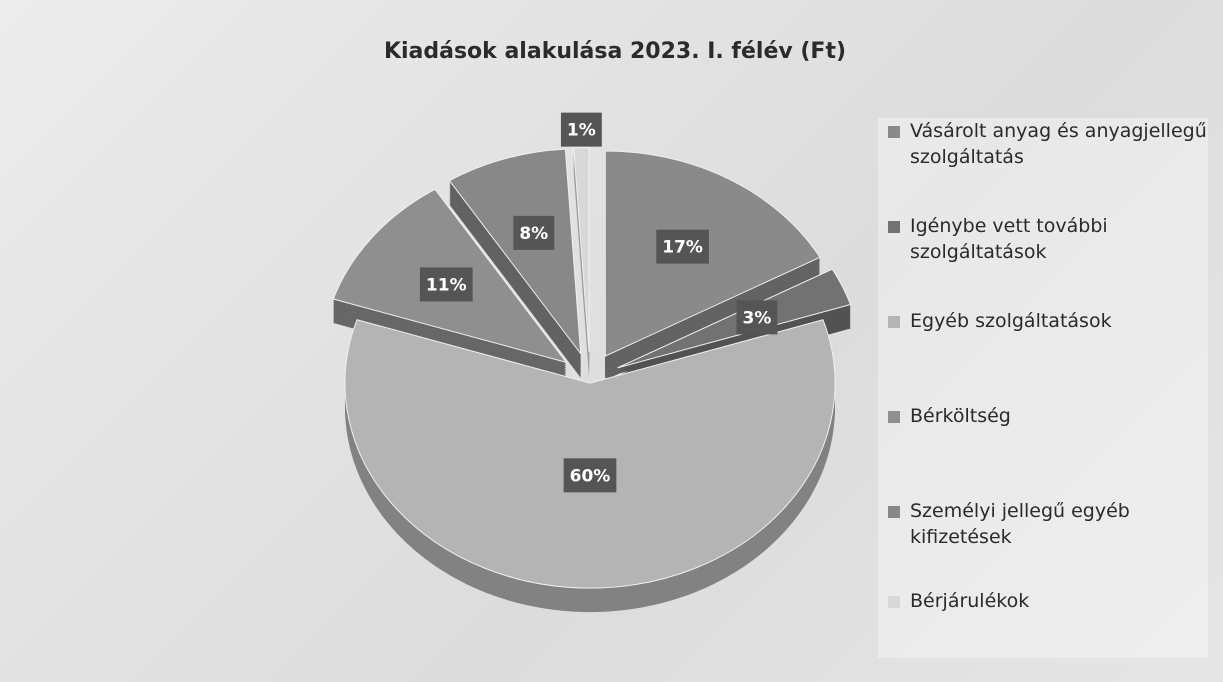 The image size is (1223, 682). I want to click on legend-label: Bérjárulékok, so click(970, 601).